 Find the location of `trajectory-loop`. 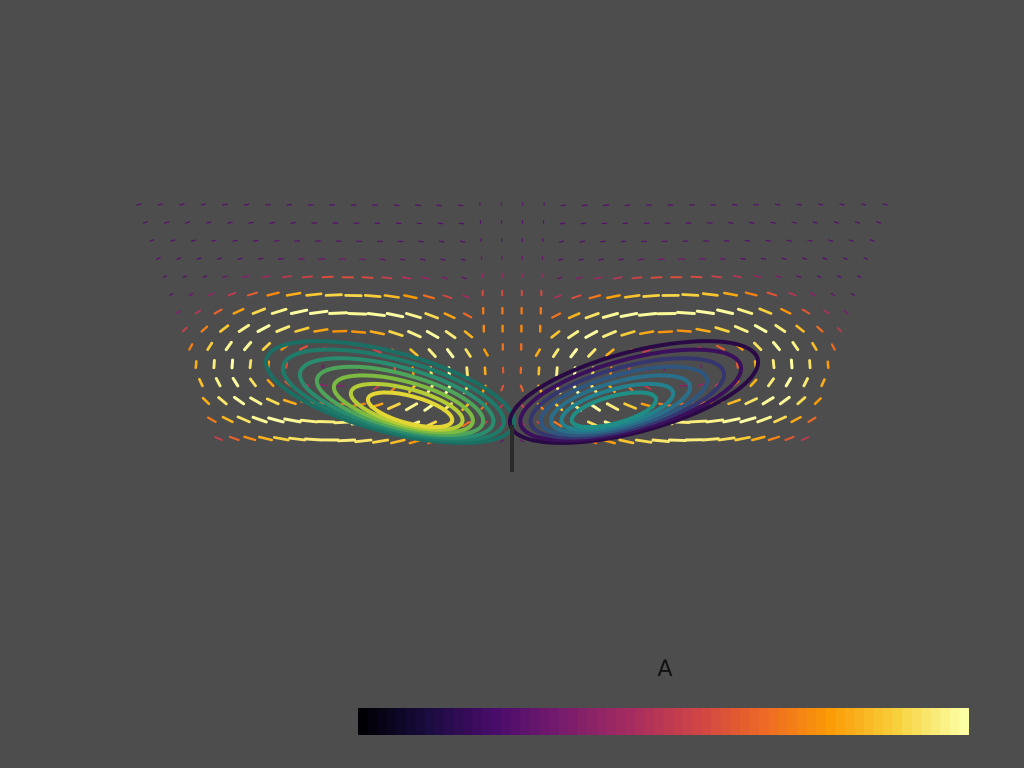

trajectory-loop is located at coordinates (624, 401).